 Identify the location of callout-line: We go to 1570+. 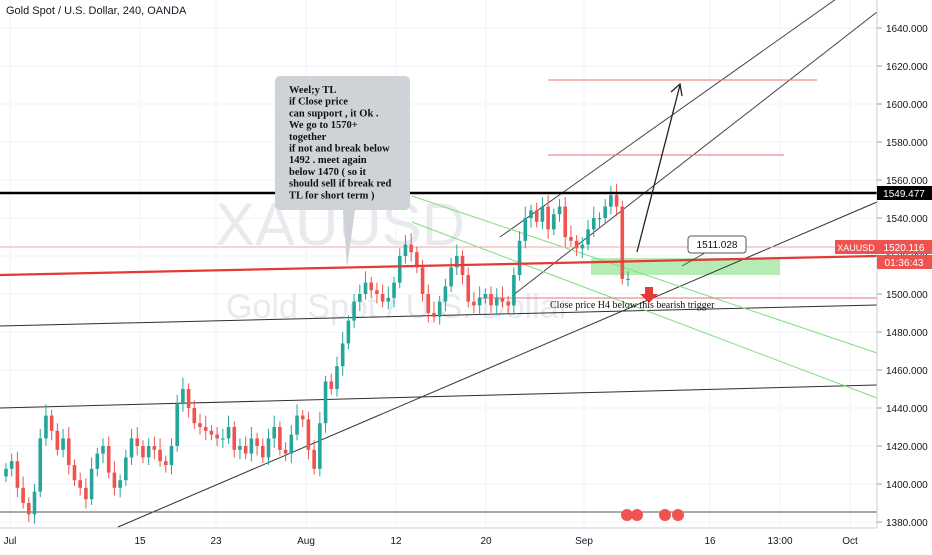
(323, 125).